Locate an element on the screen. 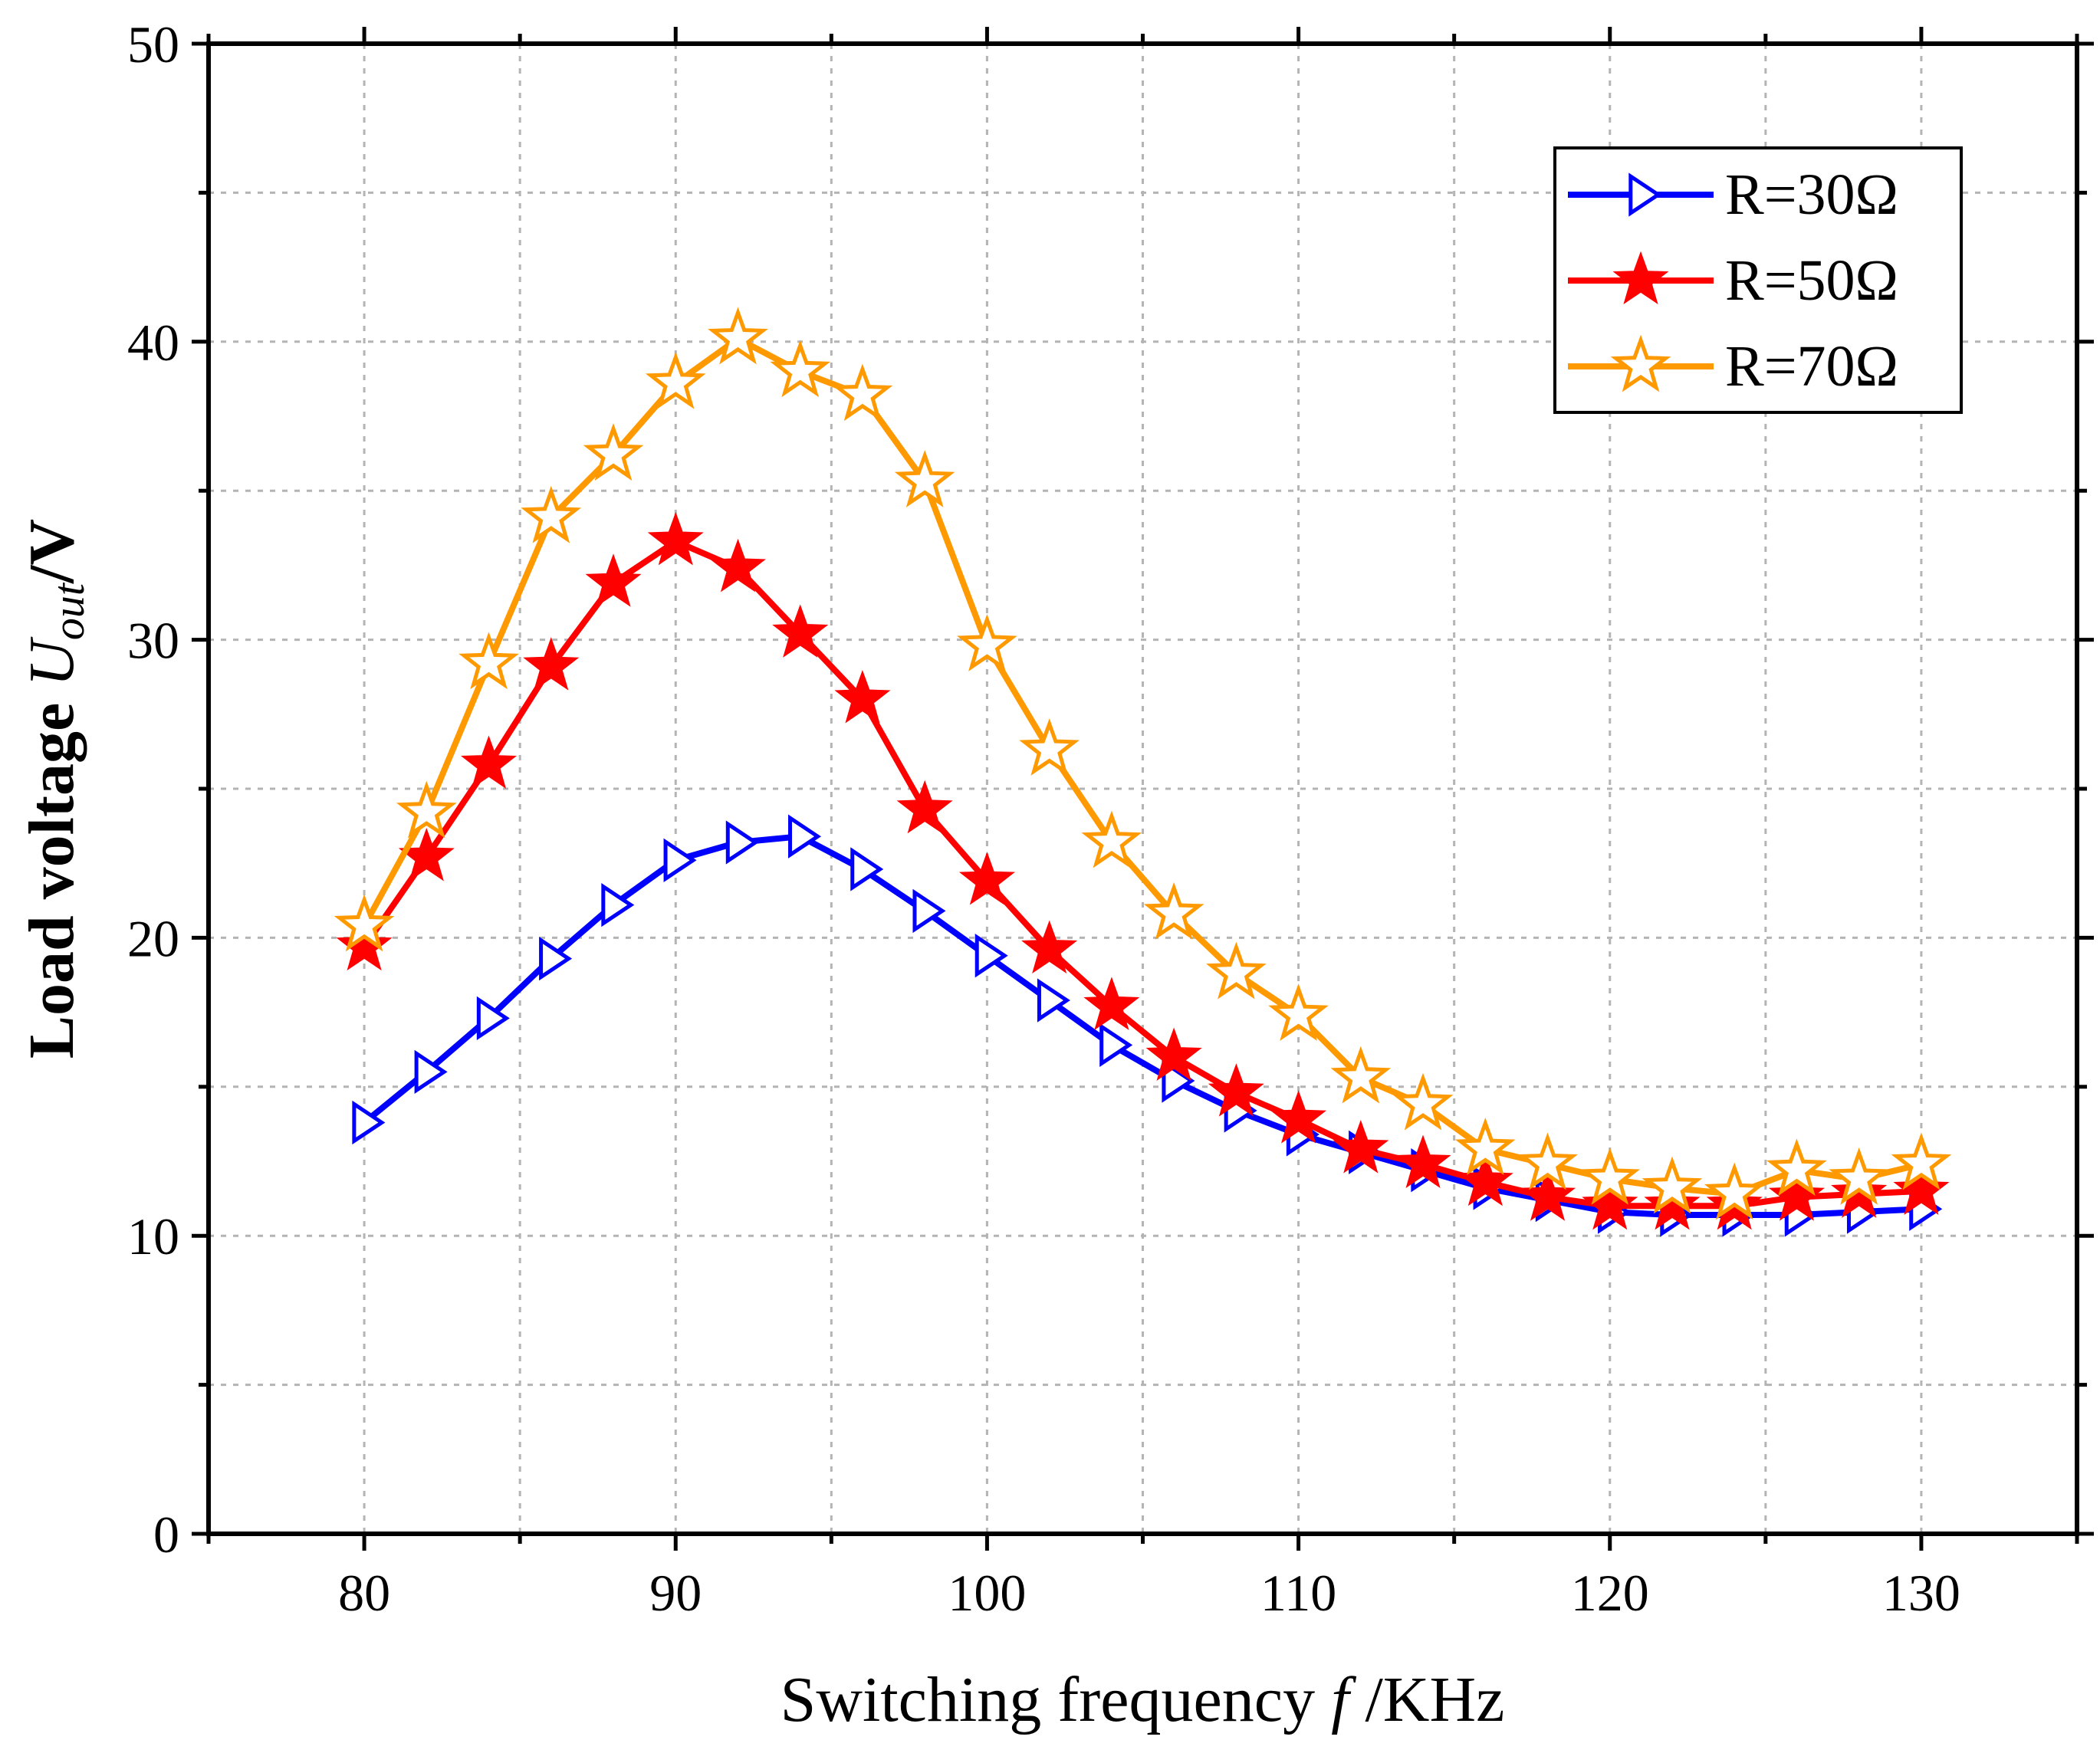 This screenshot has width=2100, height=1740. legend-label: R=30Ω is located at coordinates (1811, 195).